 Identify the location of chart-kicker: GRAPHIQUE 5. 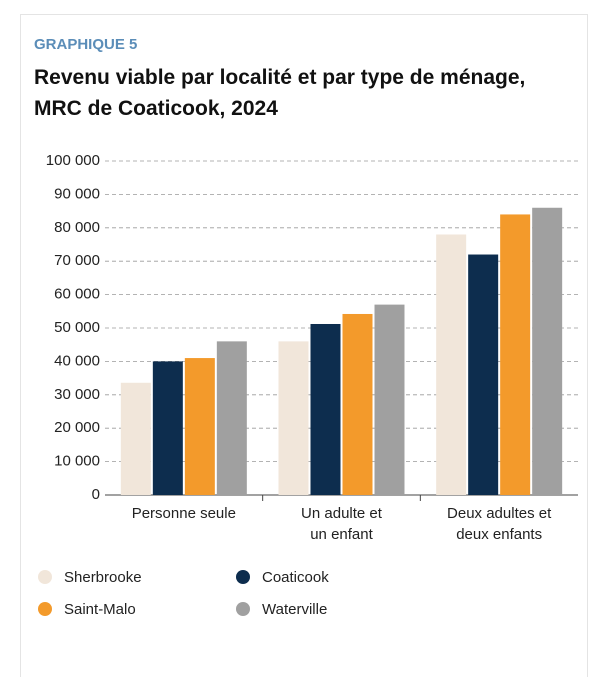
(86, 44).